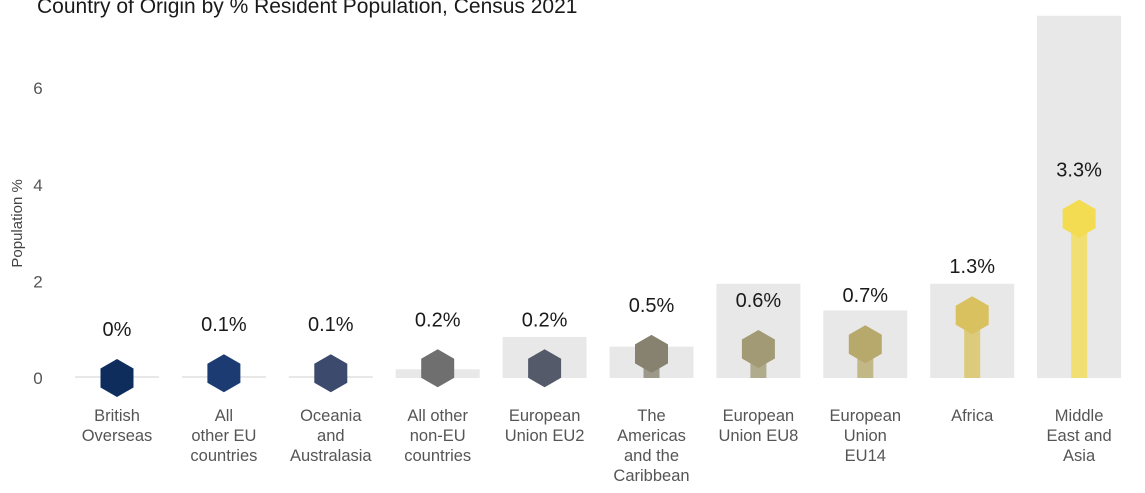  Describe the element at coordinates (651, 446) in the screenshot. I see `category-label: The Americas and the Caribbean` at that location.